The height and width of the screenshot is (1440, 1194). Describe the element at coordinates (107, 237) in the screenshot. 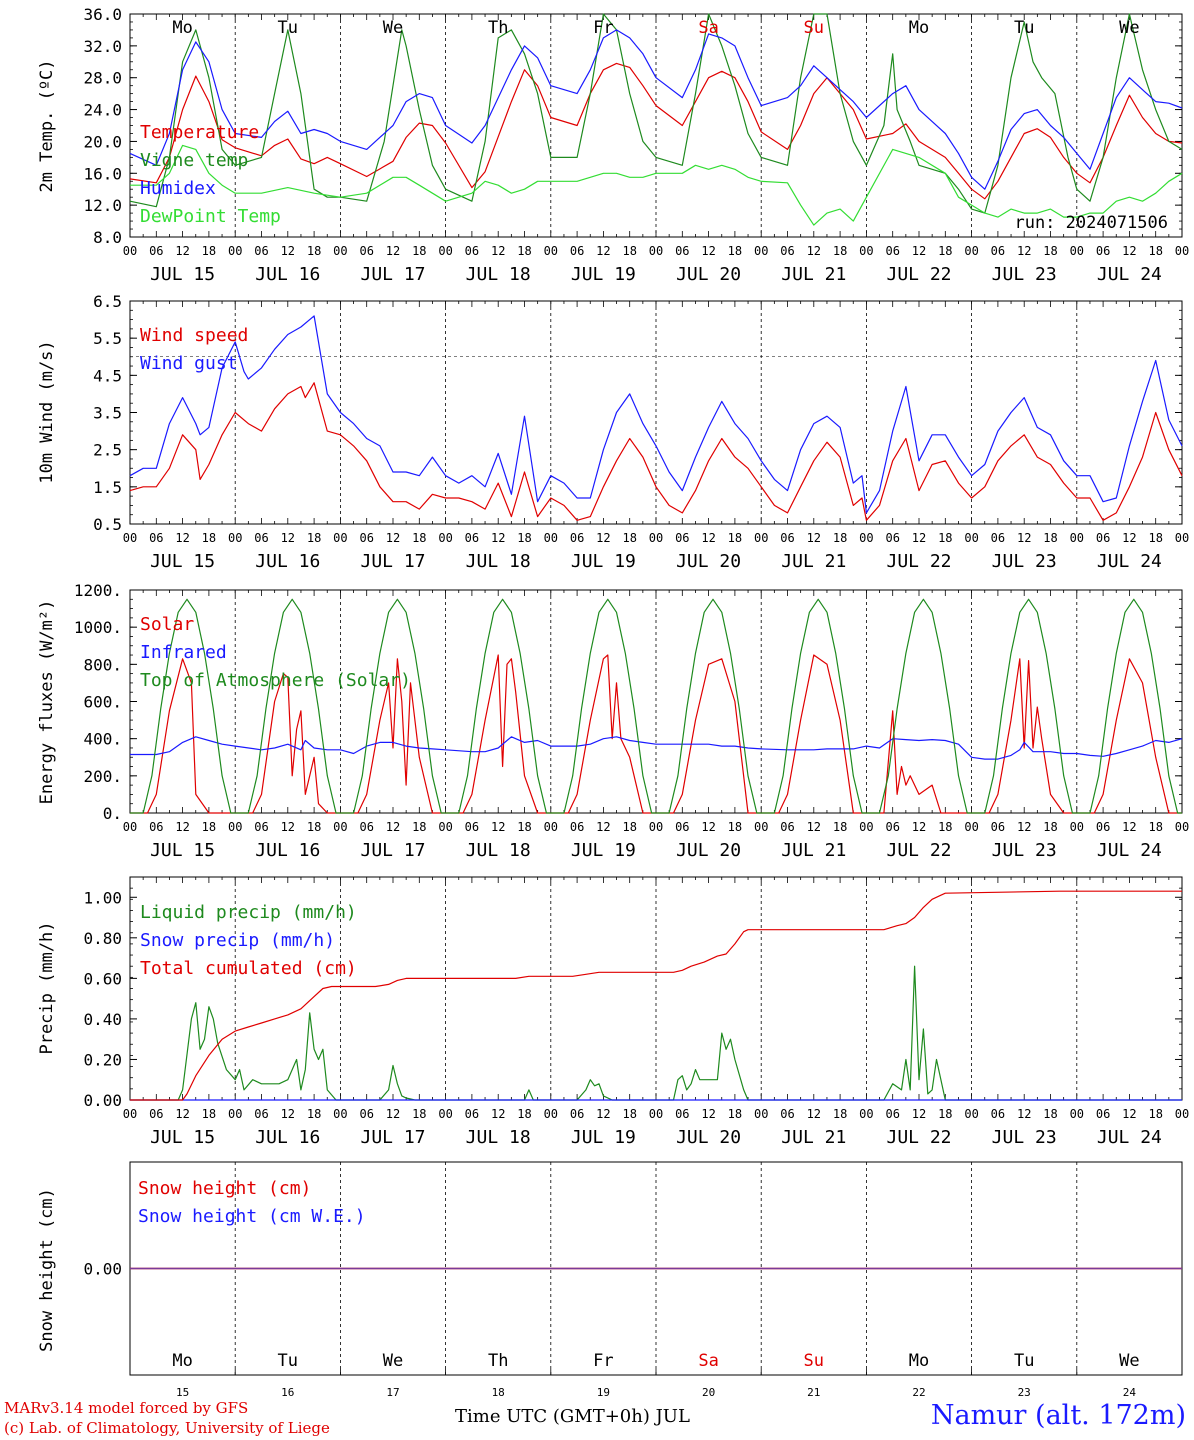

I see `y-tick-label: 8.0` at that location.